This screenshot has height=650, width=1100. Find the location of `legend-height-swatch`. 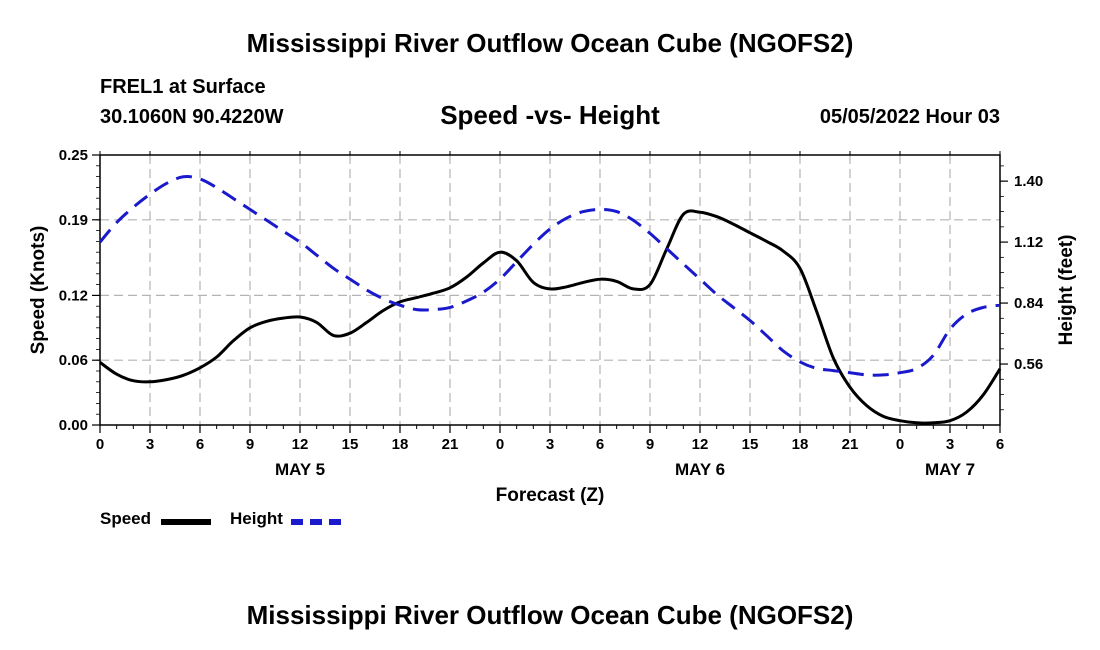

legend-height-swatch is located at coordinates (316, 522).